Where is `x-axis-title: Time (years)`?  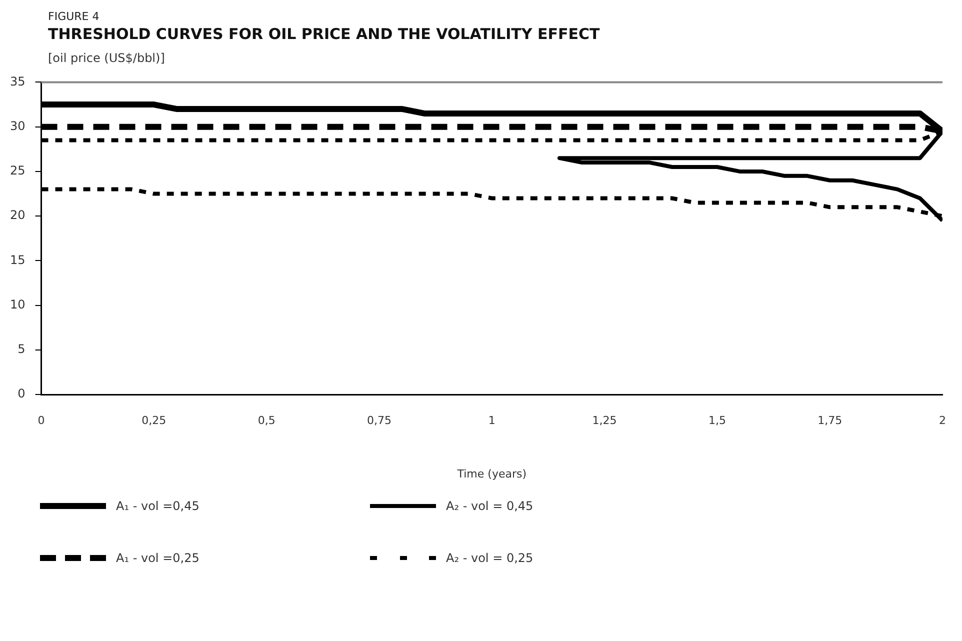 x-axis-title: Time (years) is located at coordinates (491, 473).